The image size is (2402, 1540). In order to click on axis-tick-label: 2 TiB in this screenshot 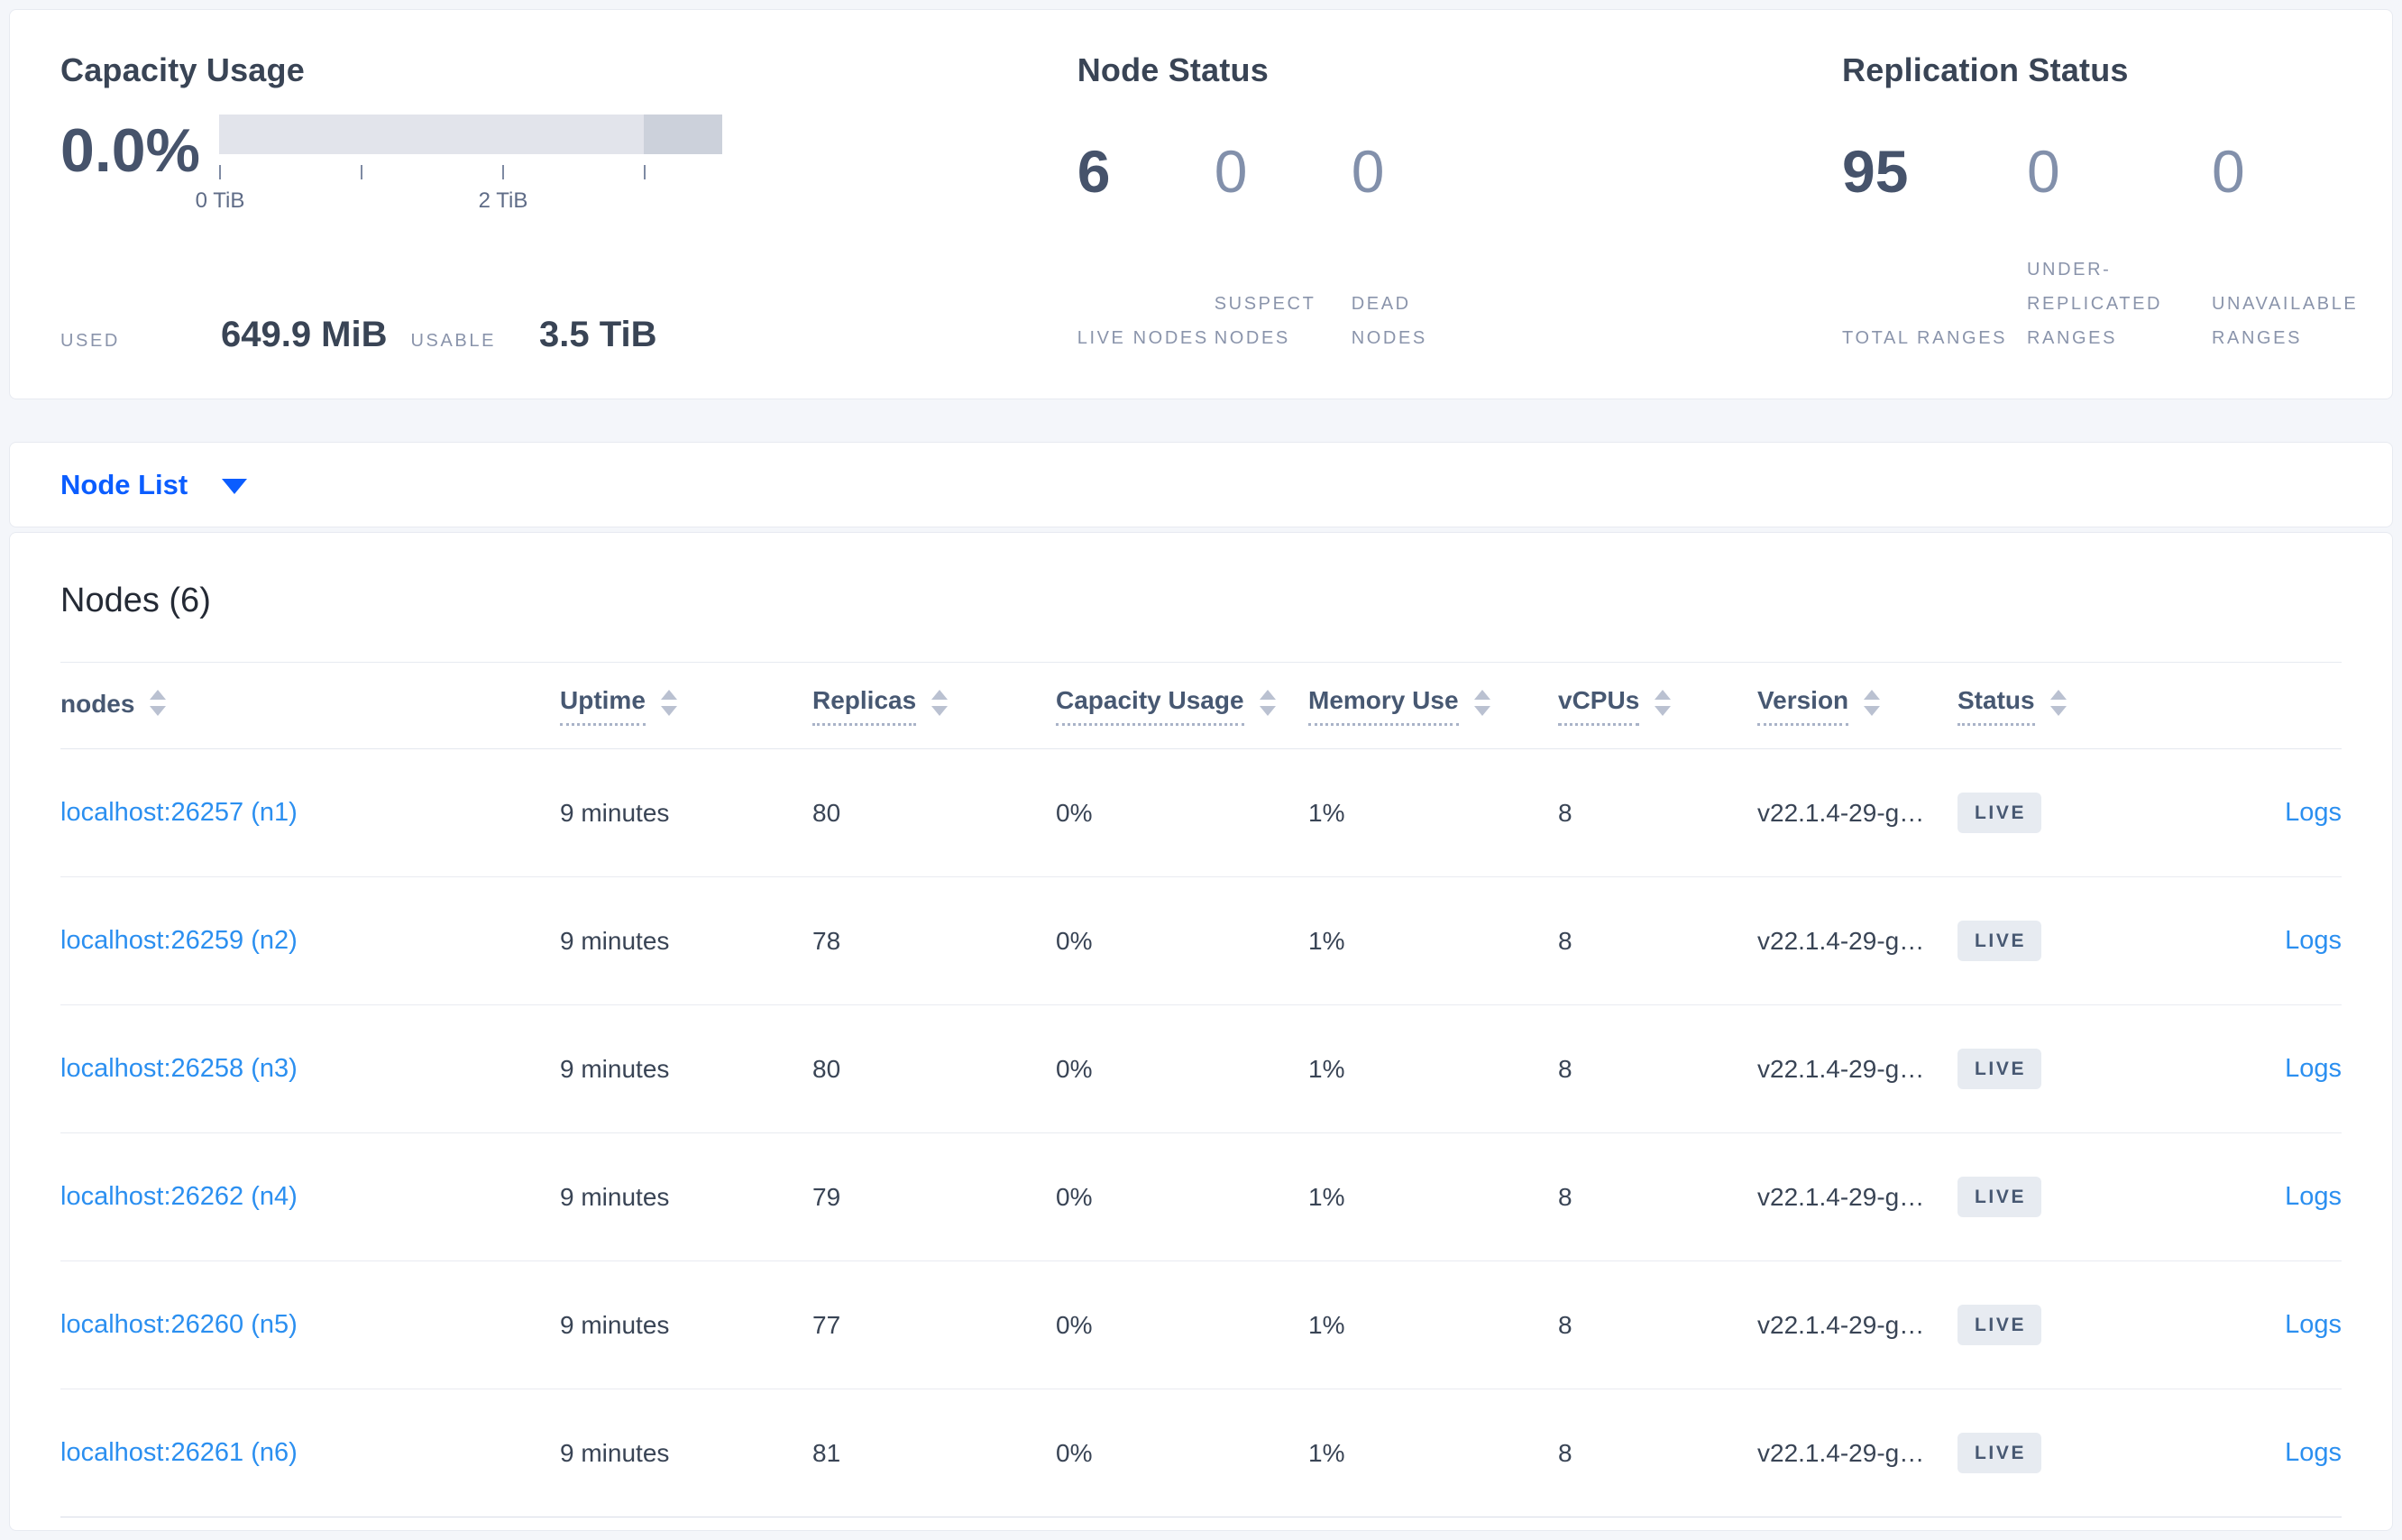, I will do `click(503, 200)`.